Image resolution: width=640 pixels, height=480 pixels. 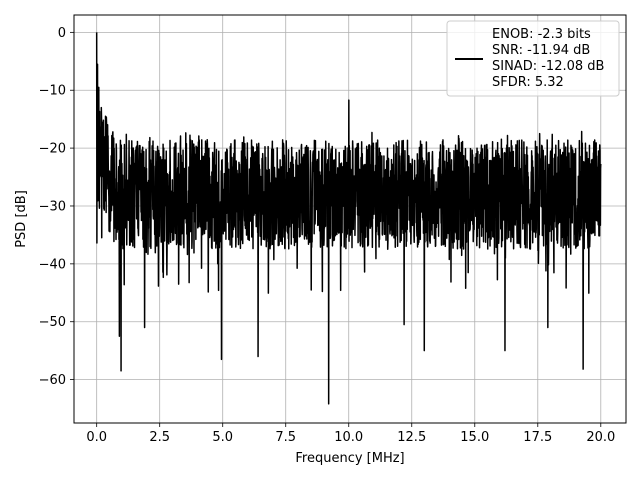 What do you see at coordinates (96, 437) in the screenshot?
I see `x-tick-label: 0.0` at bounding box center [96, 437].